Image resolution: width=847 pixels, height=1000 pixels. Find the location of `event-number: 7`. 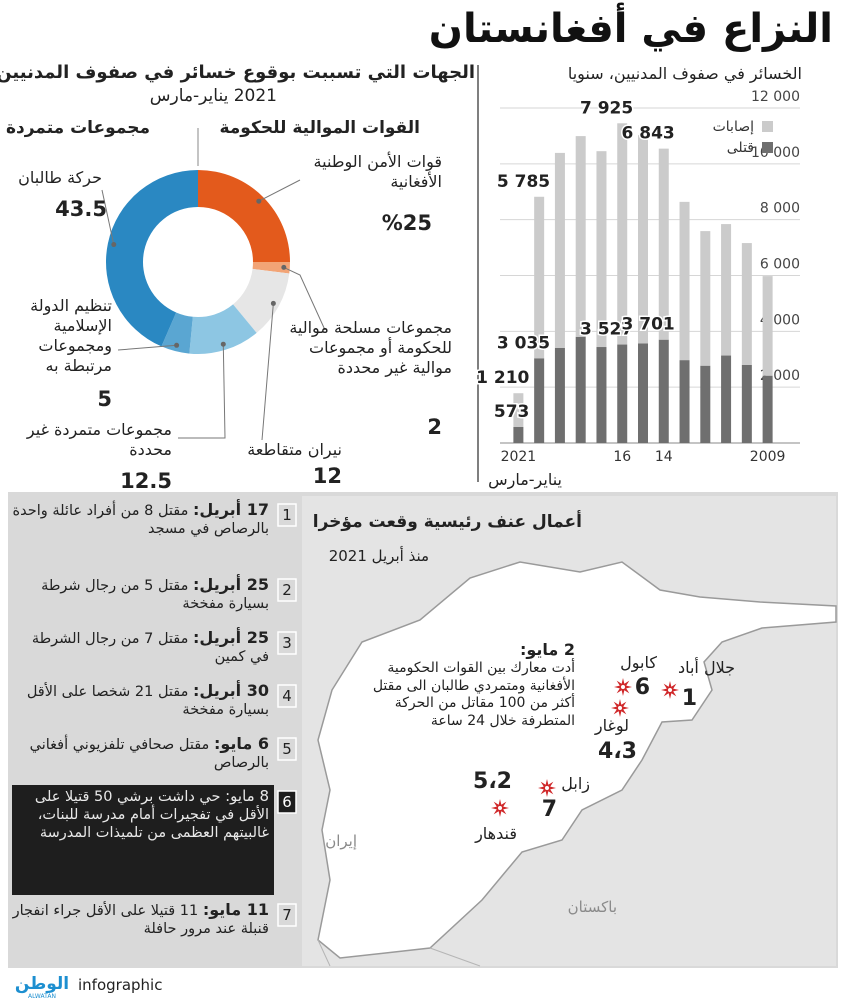

event-number: 7 is located at coordinates (287, 915).